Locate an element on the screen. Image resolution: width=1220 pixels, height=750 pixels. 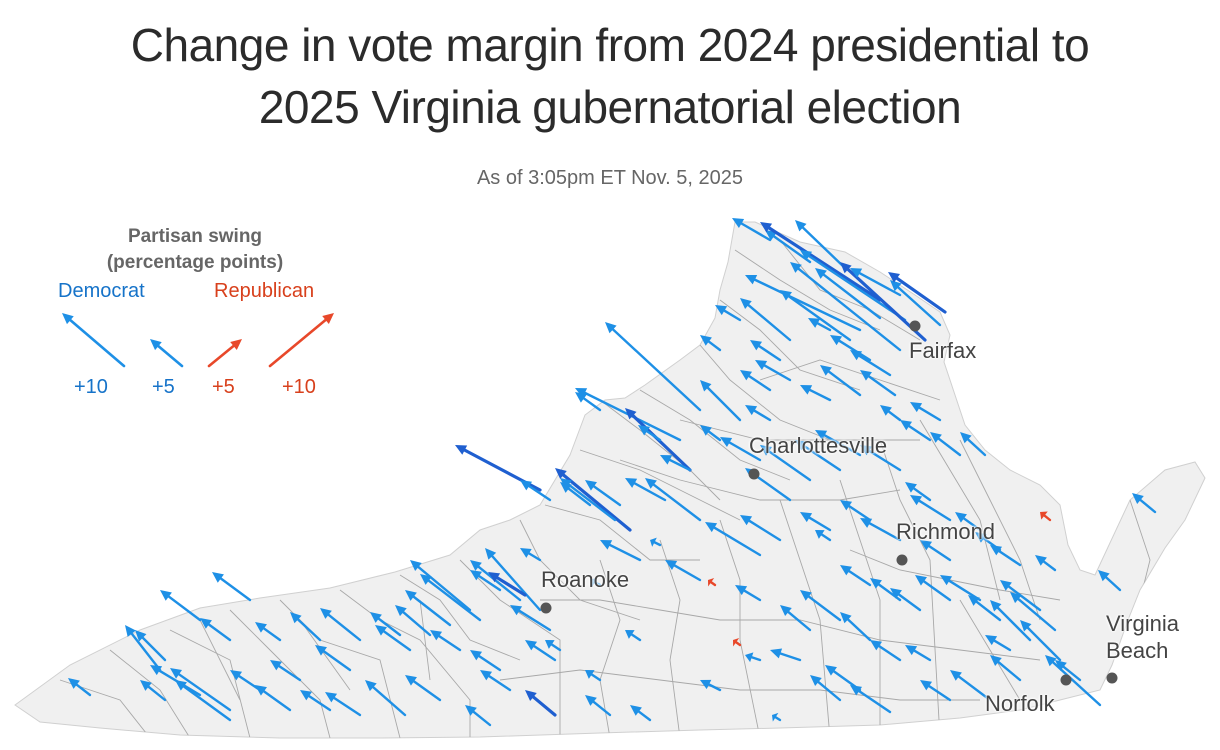
city-label-norfolk: Norfolk is located at coordinates (1020, 703).